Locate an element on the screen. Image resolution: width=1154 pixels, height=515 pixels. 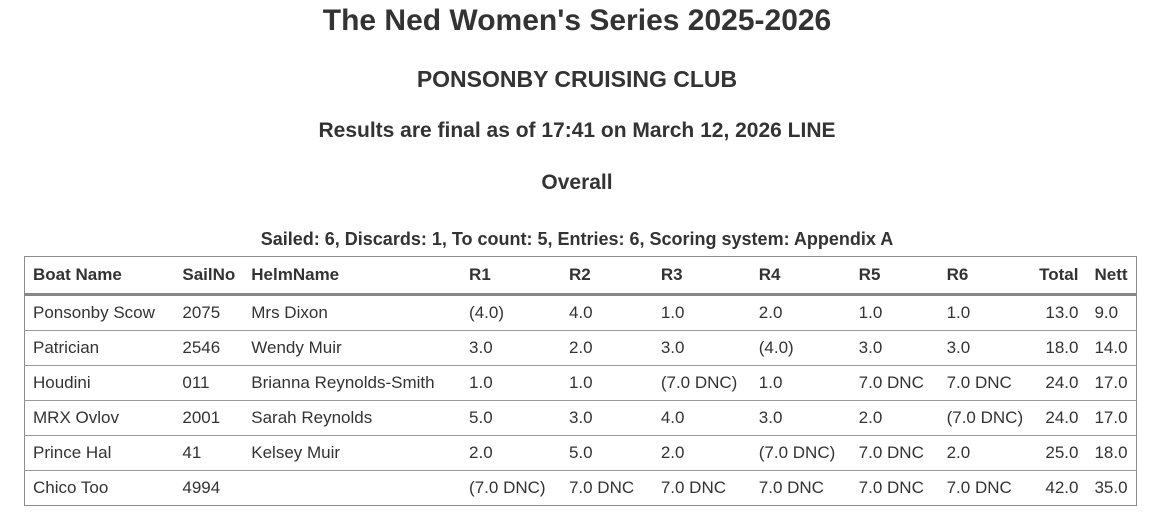
column-header-r5: R5 is located at coordinates (894, 276).